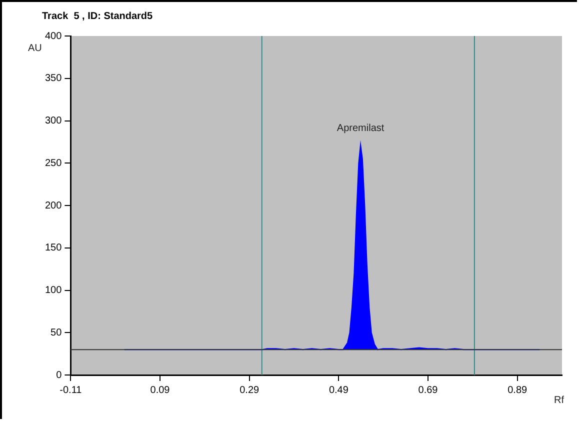  I want to click on x-tick-label: 0.89, so click(518, 390).